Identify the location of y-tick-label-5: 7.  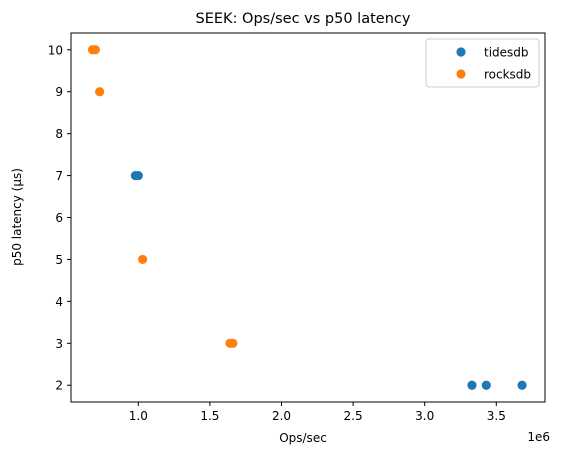
(59, 176).